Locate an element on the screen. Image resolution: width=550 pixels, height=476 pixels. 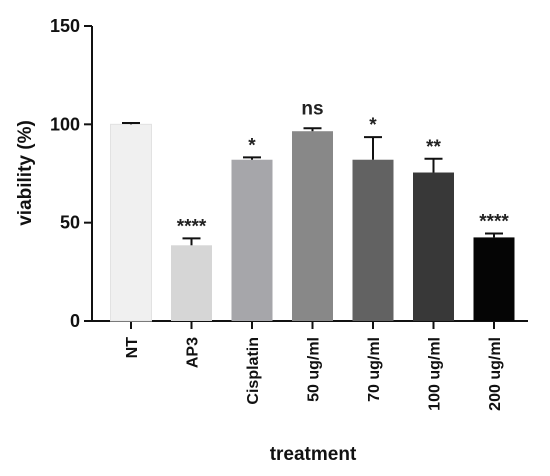
y-axis-title: viability (%) is located at coordinates (25, 173).